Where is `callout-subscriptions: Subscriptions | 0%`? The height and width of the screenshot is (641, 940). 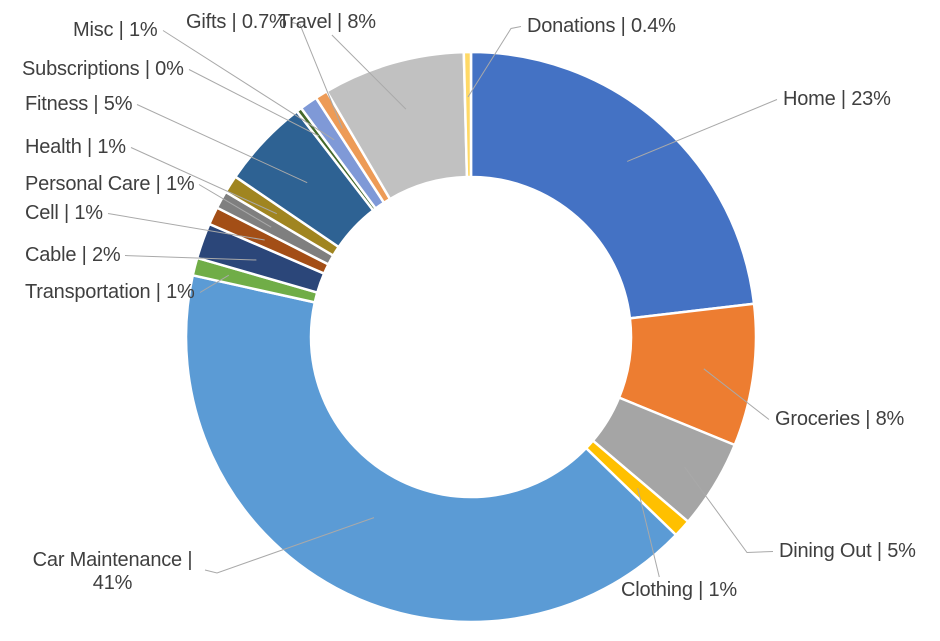
callout-subscriptions: Subscriptions | 0% is located at coordinates (103, 69).